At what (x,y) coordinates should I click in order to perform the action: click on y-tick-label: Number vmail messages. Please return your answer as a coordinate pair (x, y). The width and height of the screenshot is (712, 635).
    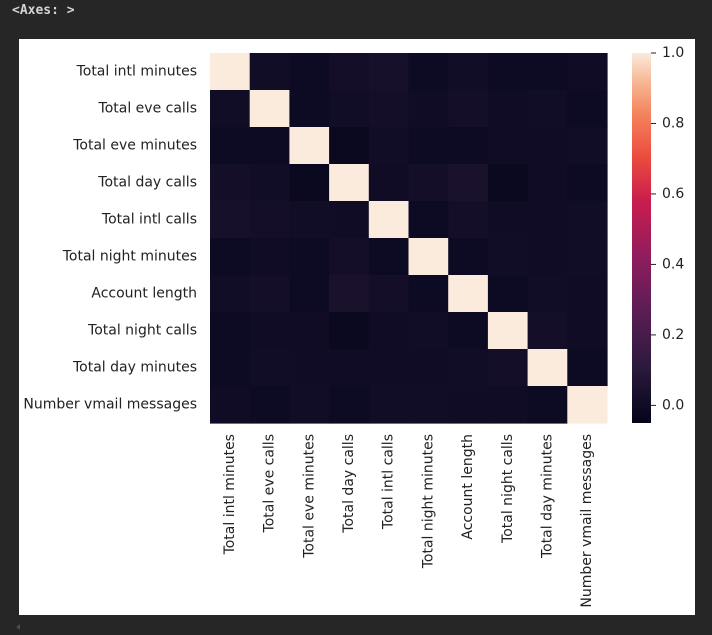
    Looking at the image, I should click on (110, 405).